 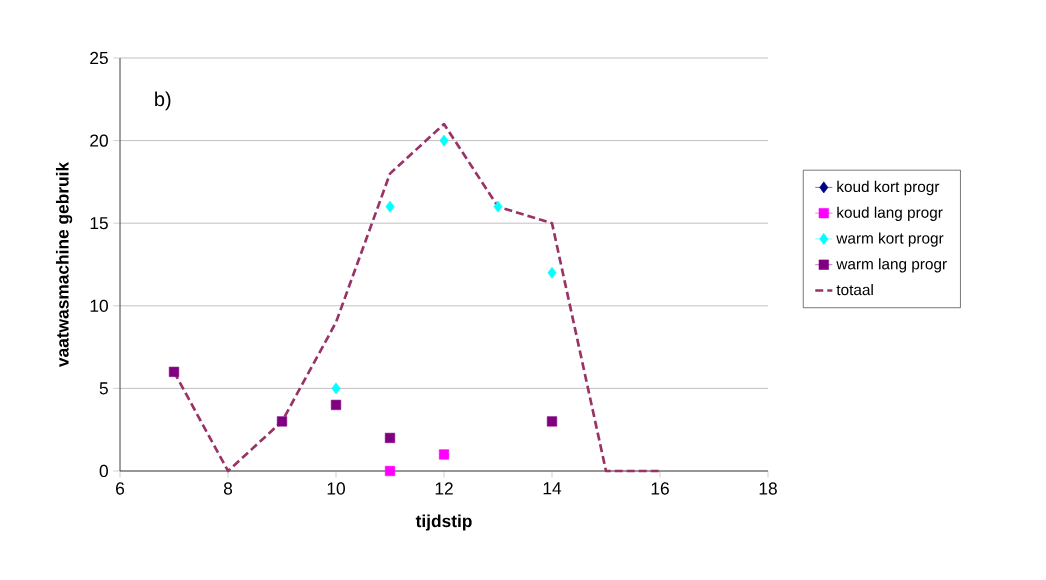 I want to click on legend-label: warm lang progr, so click(x=891, y=265).